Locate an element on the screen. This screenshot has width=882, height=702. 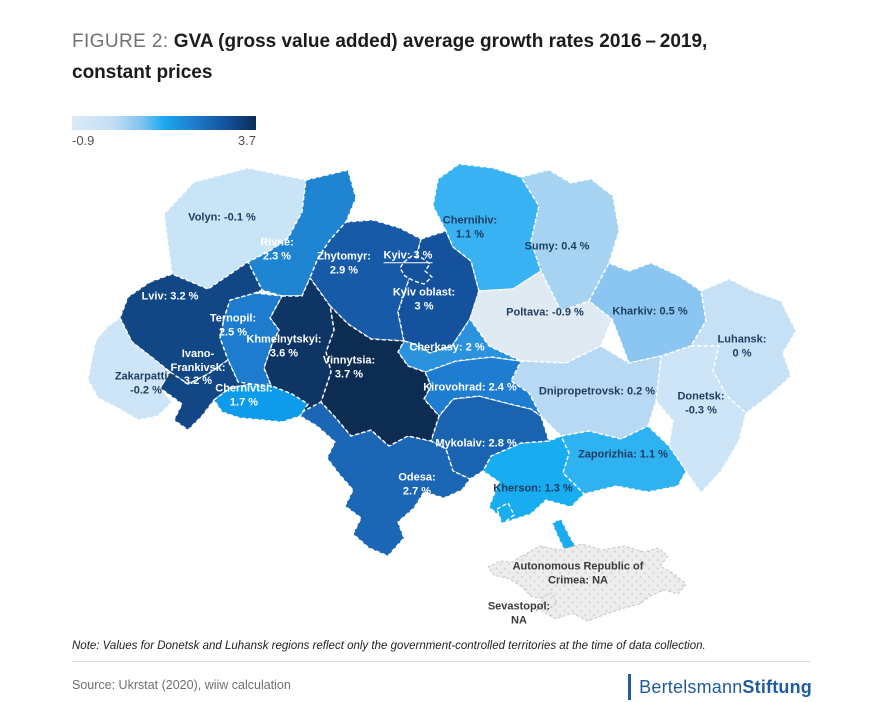
region-sumy is located at coordinates (570, 240).